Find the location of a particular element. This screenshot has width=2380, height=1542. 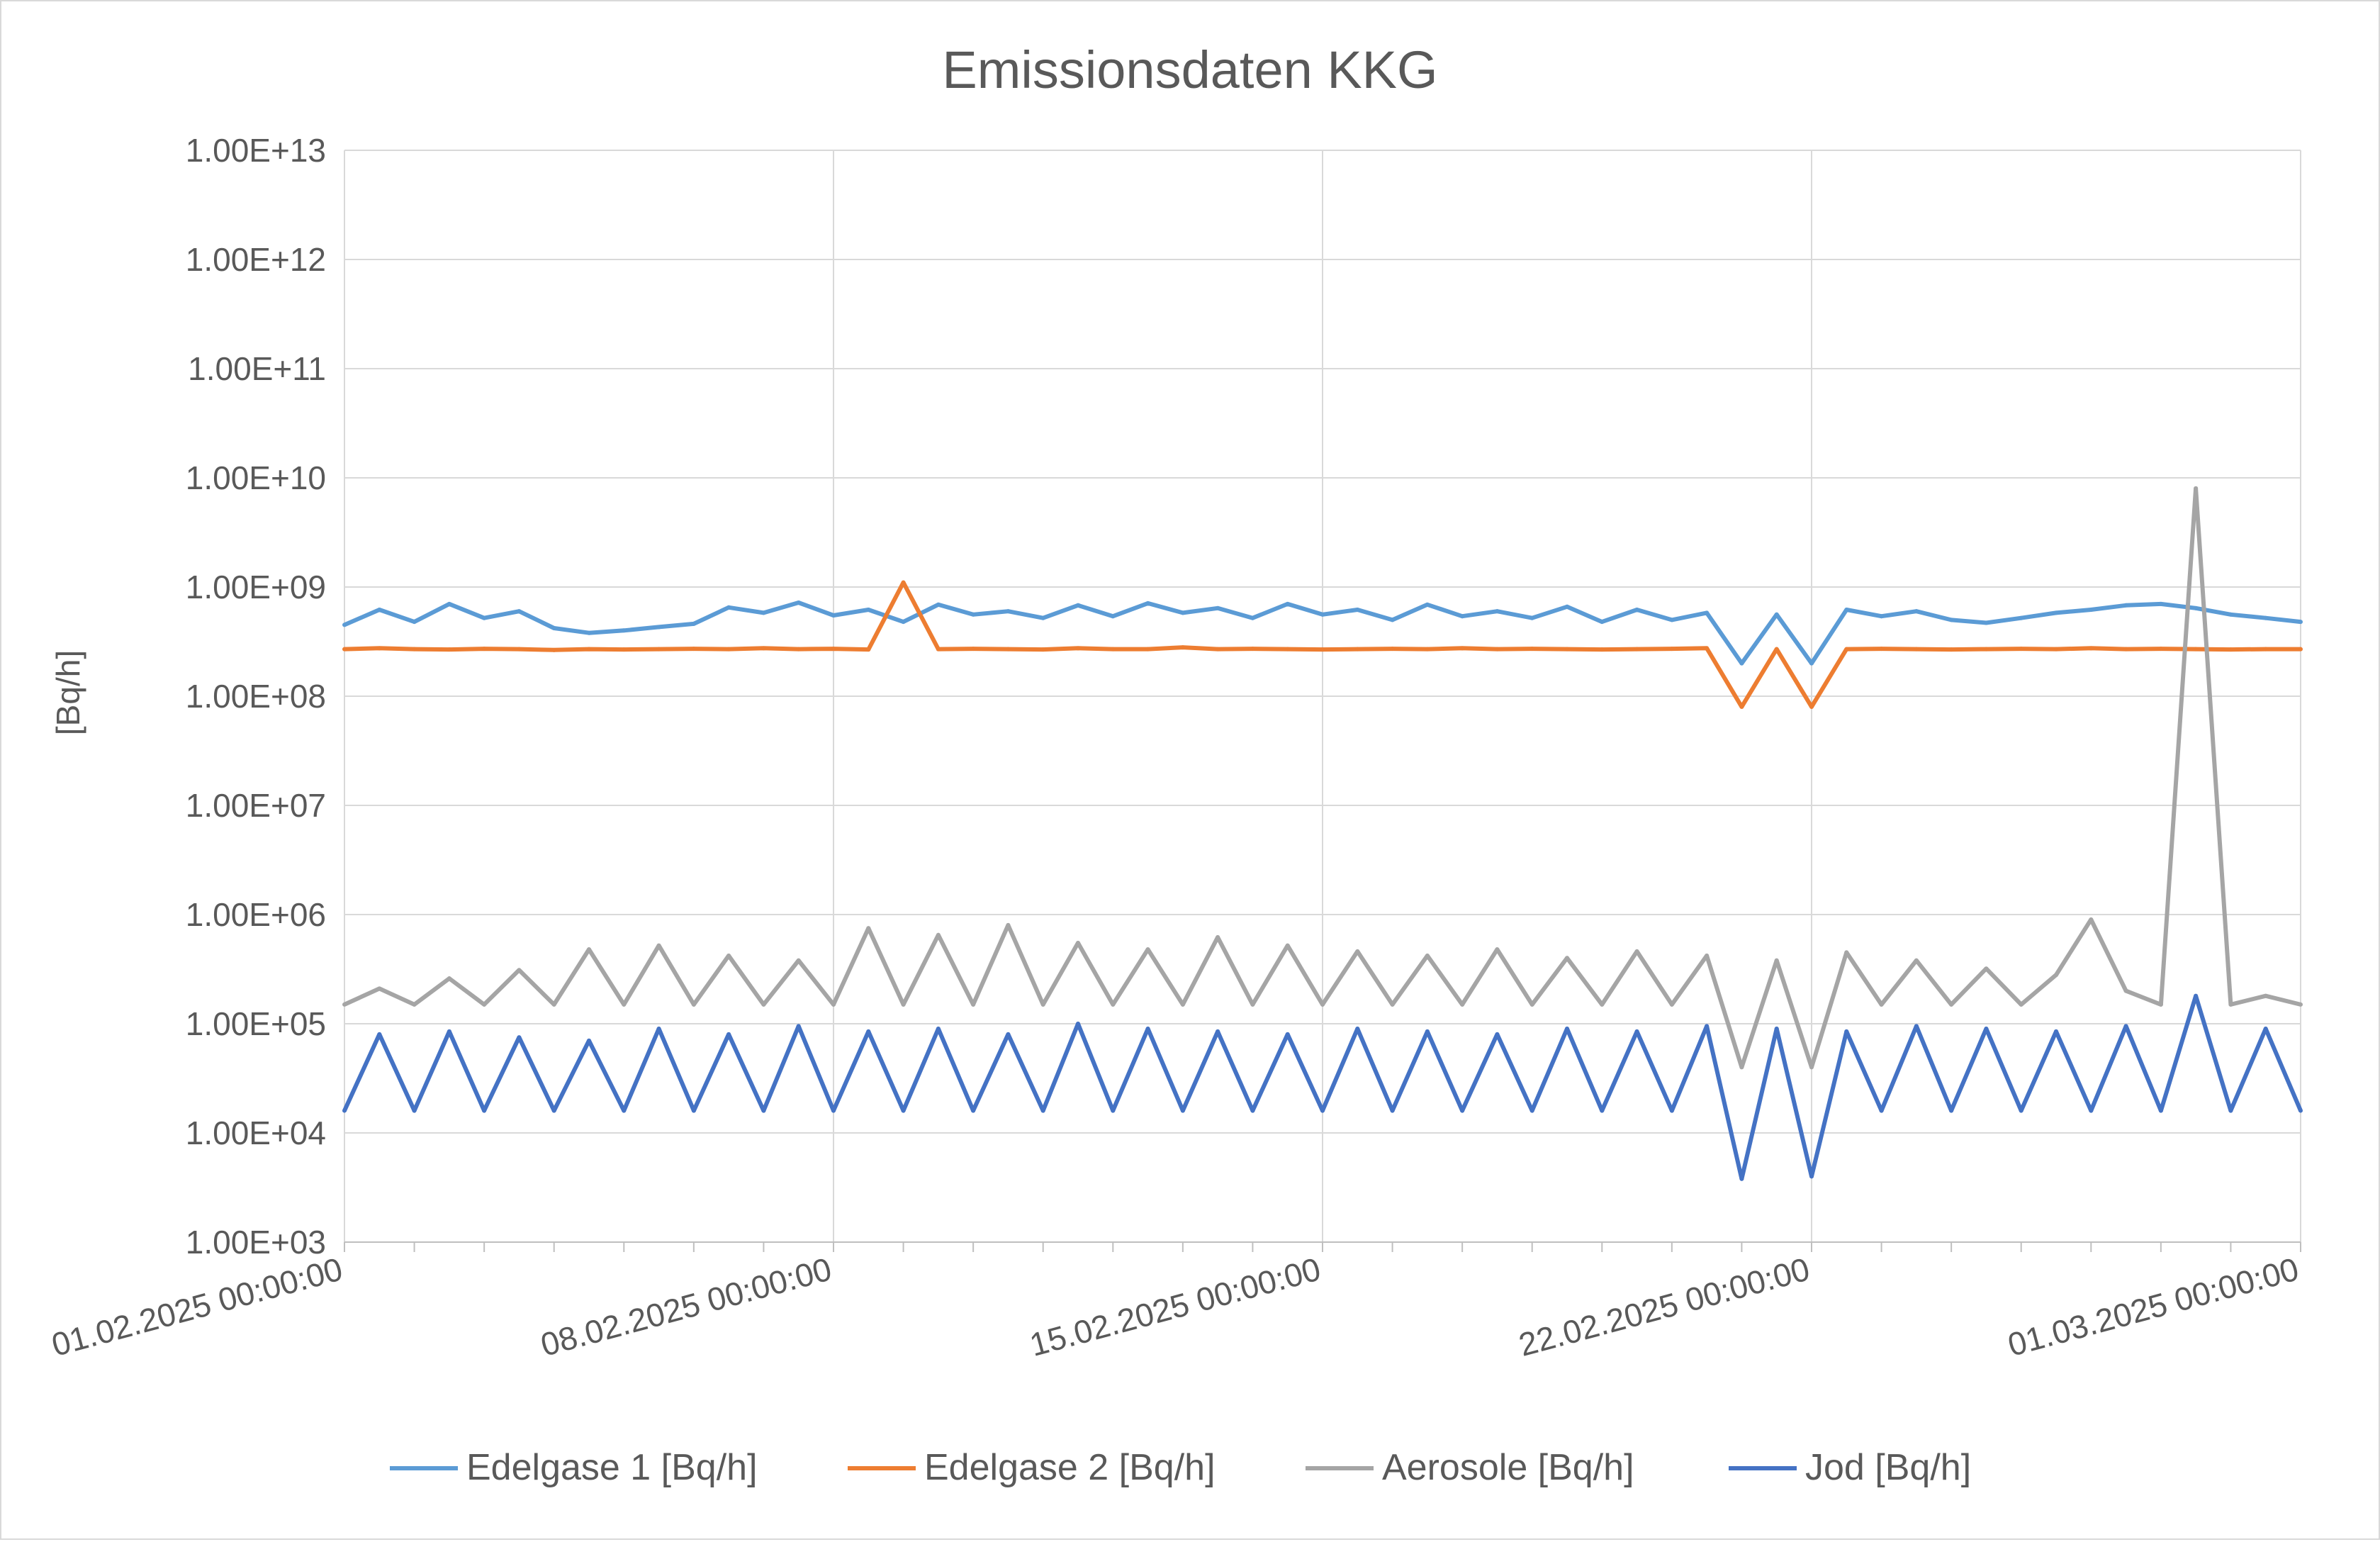

legend-label: Aerosole [Bq/h] is located at coordinates (1508, 1468).